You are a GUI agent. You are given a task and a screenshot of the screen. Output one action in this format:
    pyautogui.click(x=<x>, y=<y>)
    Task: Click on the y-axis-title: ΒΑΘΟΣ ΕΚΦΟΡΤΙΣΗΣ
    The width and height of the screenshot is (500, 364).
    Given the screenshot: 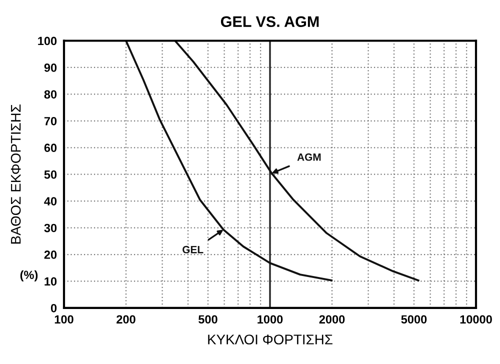 What is the action you would take?
    pyautogui.click(x=15, y=174)
    